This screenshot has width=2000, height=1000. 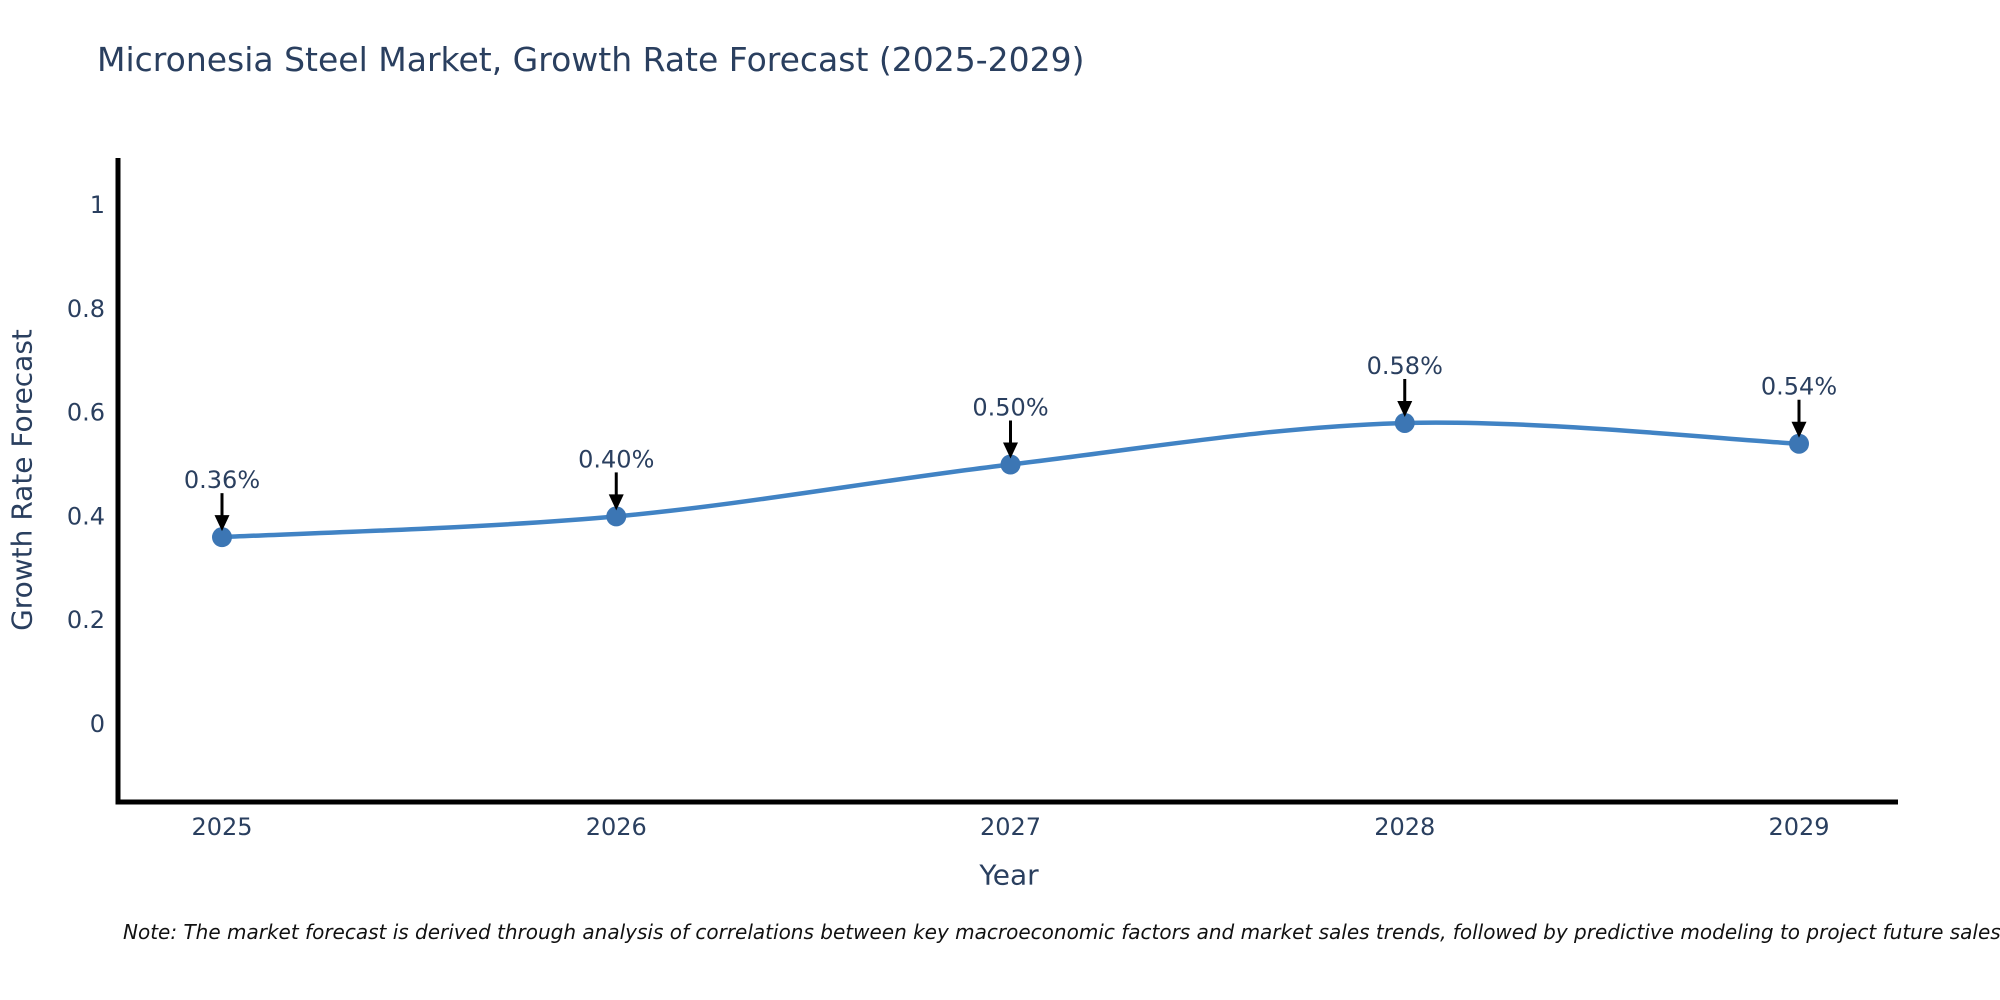 What do you see at coordinates (221, 827) in the screenshot?
I see `x-tick-label: 2025` at bounding box center [221, 827].